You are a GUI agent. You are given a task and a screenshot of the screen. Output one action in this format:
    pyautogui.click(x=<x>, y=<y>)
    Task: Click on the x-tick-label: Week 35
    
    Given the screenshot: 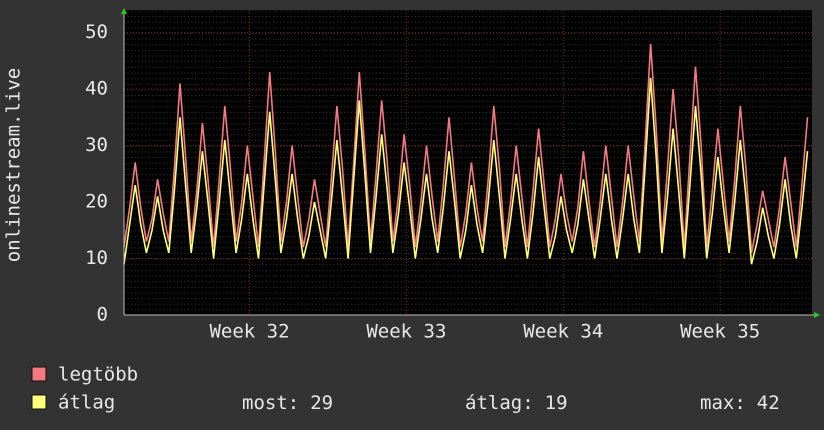 What is the action you would take?
    pyautogui.click(x=720, y=332)
    